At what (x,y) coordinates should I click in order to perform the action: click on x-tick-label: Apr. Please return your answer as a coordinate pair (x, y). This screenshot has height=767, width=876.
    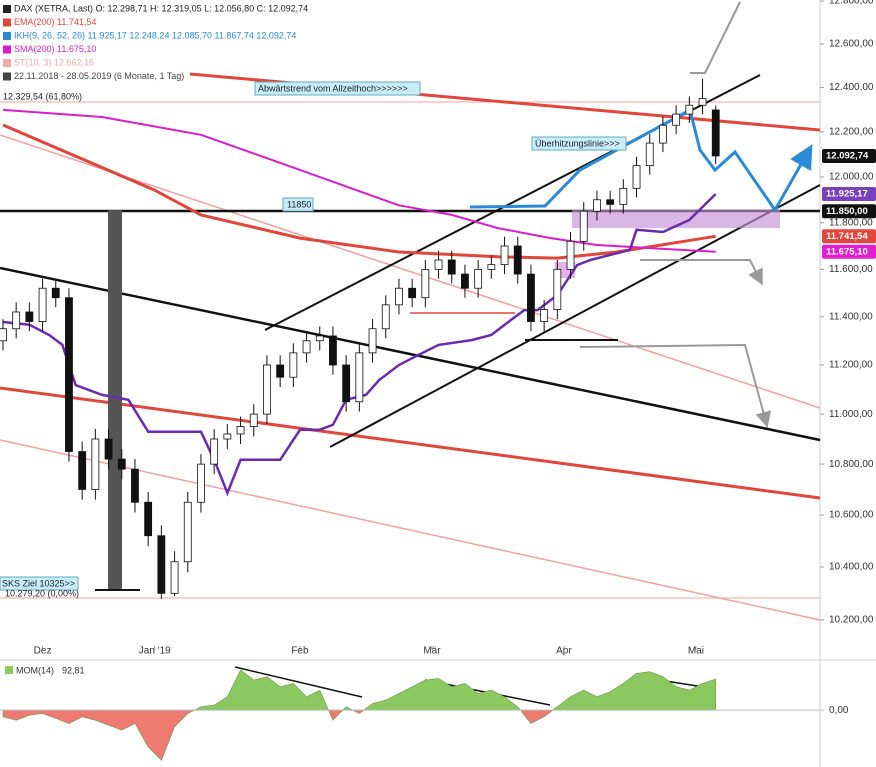
    Looking at the image, I should click on (564, 651).